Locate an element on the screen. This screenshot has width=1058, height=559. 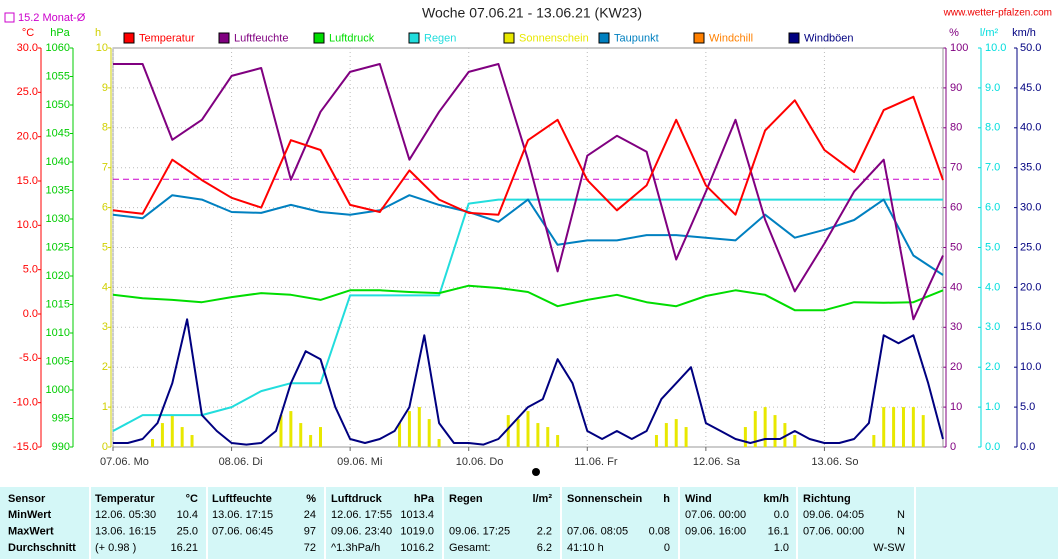
y-tick-label: 50.0 is located at coordinates (1030, 48).